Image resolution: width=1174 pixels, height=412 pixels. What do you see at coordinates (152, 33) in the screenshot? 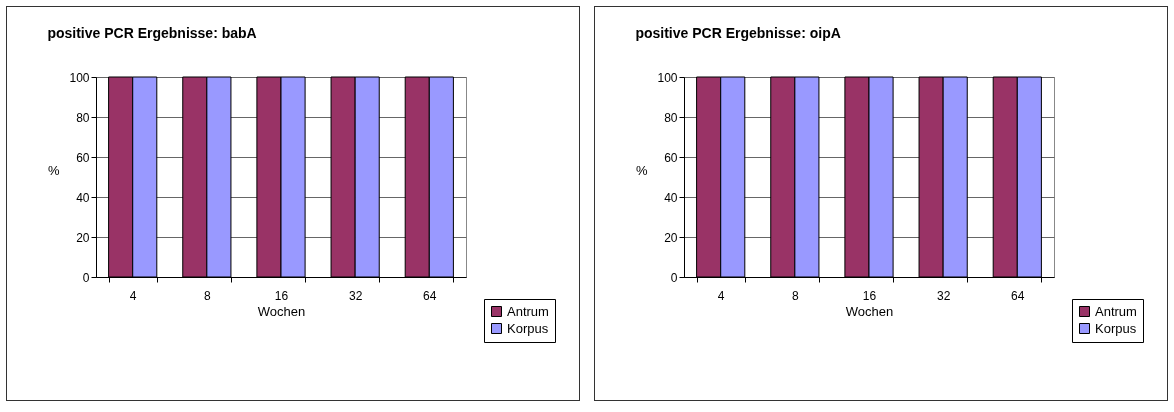
I see `chart-title: positive PCR Ergebnisse: babA` at bounding box center [152, 33].